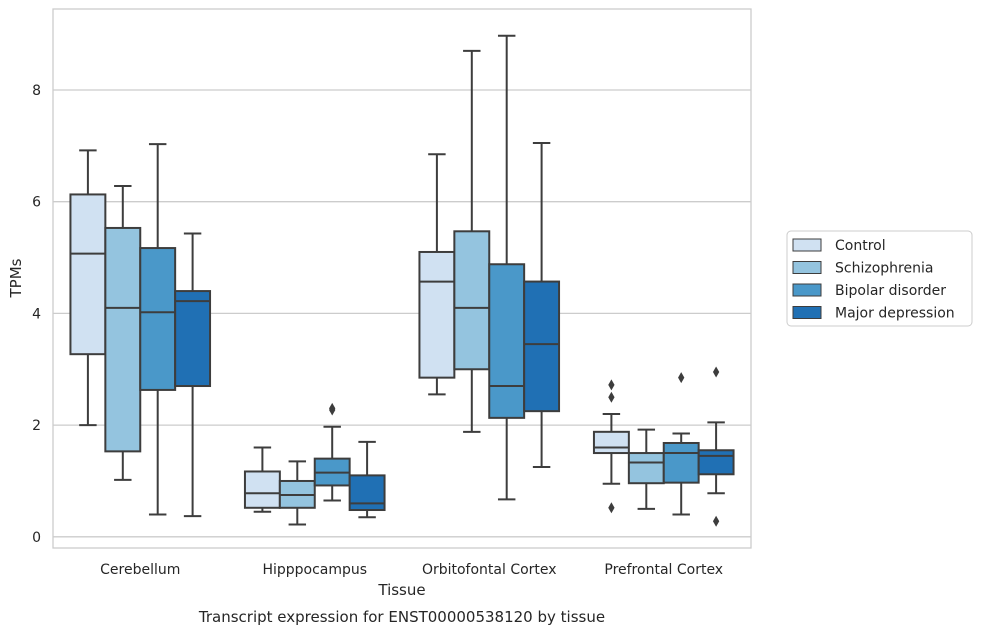 Image resolution: width=983 pixels, height=638 pixels. What do you see at coordinates (314, 570) in the screenshot?
I see `x-tick-label: Hipppocampus` at bounding box center [314, 570].